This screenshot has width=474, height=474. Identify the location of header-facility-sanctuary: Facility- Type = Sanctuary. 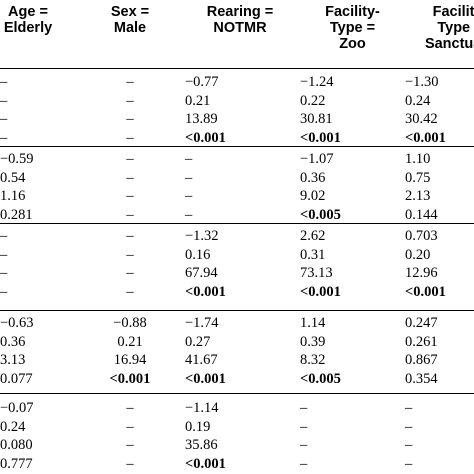
(449, 28).